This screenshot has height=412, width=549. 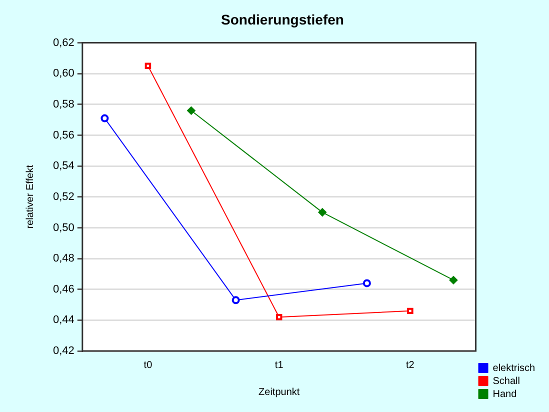 What do you see at coordinates (63, 74) in the screenshot?
I see `y-tick-label: 0,60` at bounding box center [63, 74].